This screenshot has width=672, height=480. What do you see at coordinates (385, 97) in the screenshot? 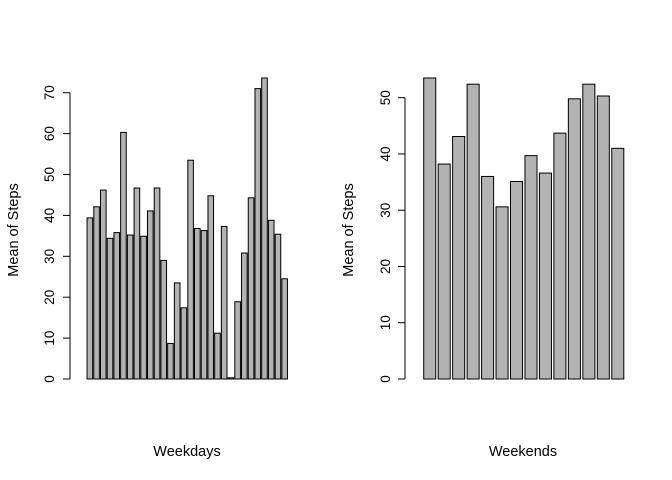
I see `weekends-y-tick-label: 50` at bounding box center [385, 97].